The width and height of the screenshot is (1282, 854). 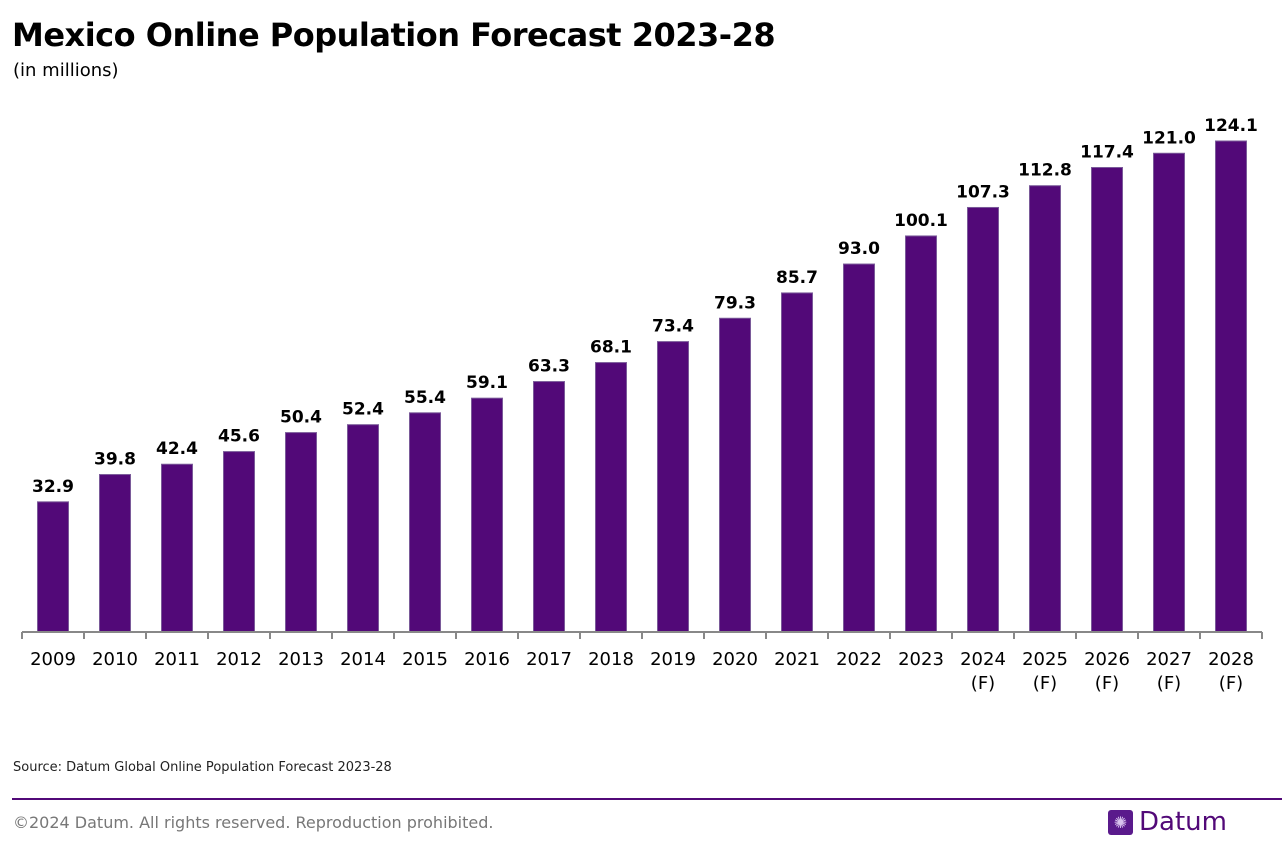 I want to click on data-label: 100.1, so click(x=921, y=221).